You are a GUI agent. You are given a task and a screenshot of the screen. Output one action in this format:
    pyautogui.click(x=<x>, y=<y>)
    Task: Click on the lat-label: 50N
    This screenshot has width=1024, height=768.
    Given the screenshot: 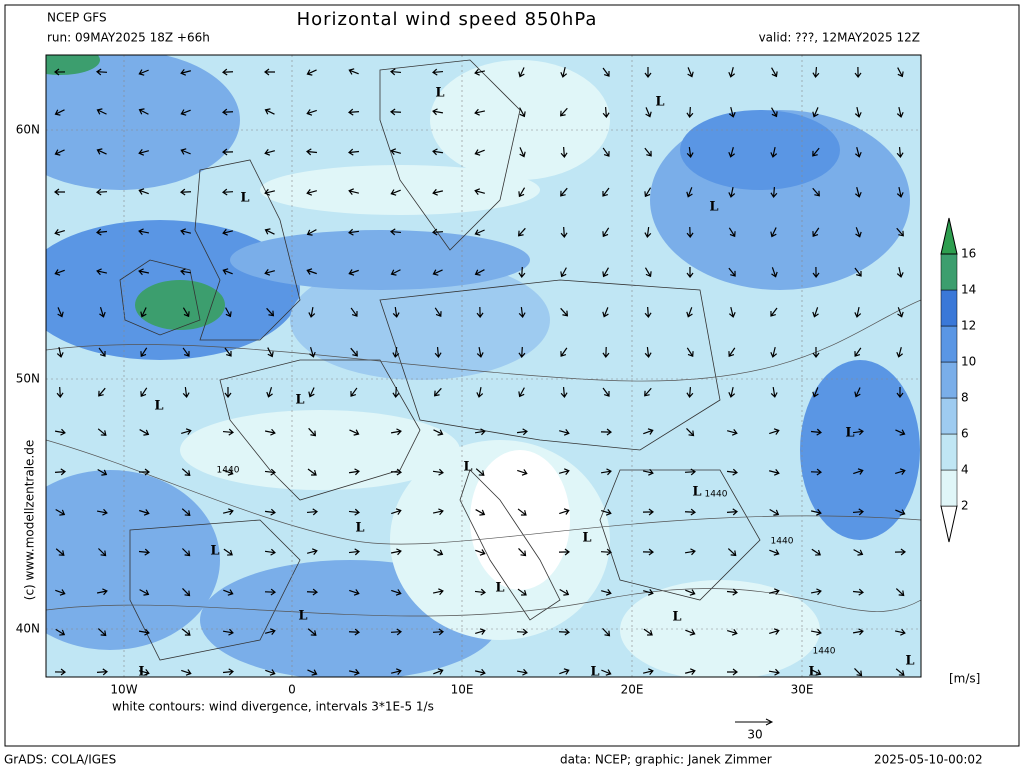 What is the action you would take?
    pyautogui.click(x=28, y=379)
    